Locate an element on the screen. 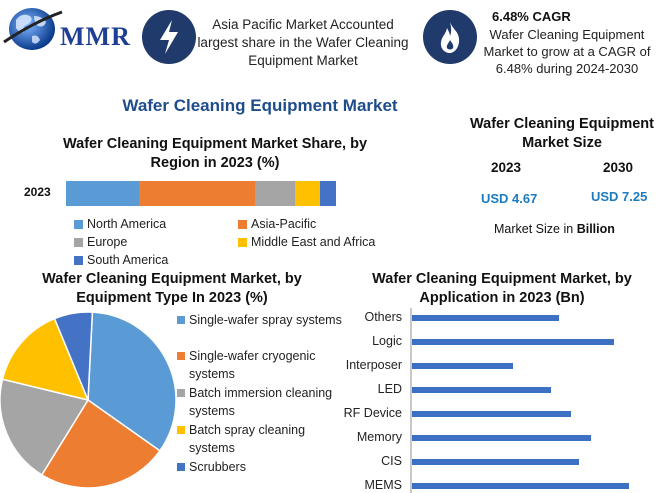  pie-slice-batch-immersion-cleaning-systems is located at coordinates (45, 427).